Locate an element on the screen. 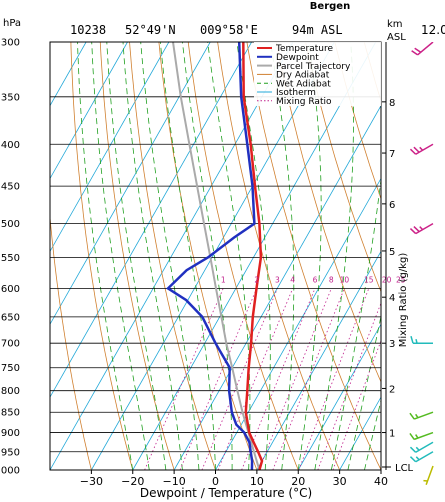 The width and height of the screenshot is (445, 502). height-tick-label: 4 is located at coordinates (392, 298).